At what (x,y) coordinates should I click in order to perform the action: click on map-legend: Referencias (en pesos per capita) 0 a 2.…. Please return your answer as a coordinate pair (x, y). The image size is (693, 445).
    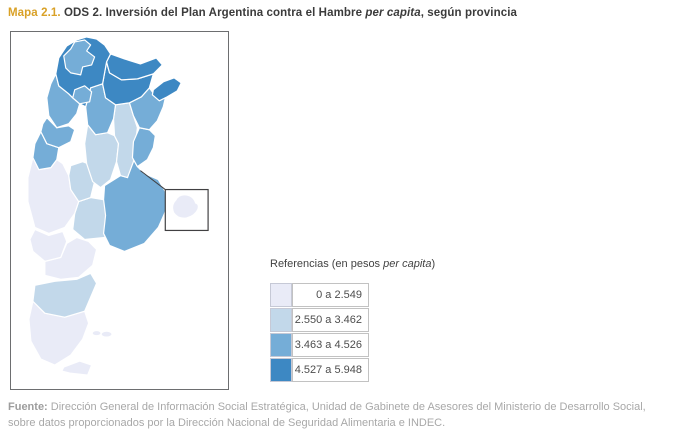
    Looking at the image, I should click on (360, 320).